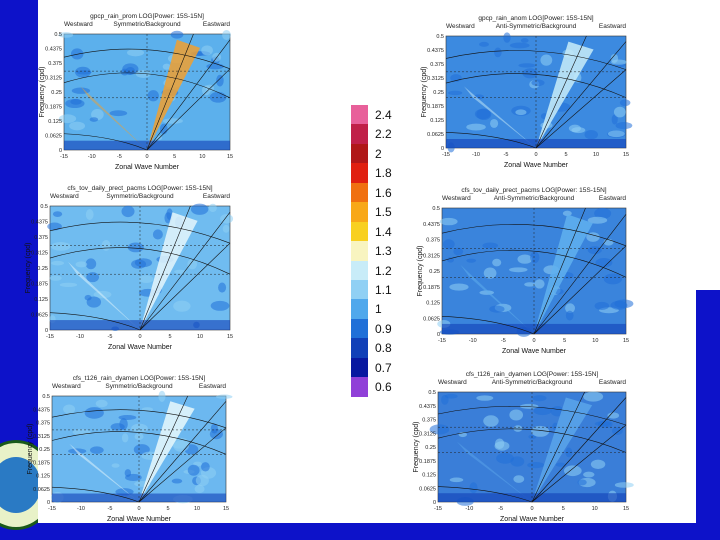  What do you see at coordinates (433, 304) in the screenshot?
I see `plot-y-tick-label: 0.125` at bounding box center [433, 304].